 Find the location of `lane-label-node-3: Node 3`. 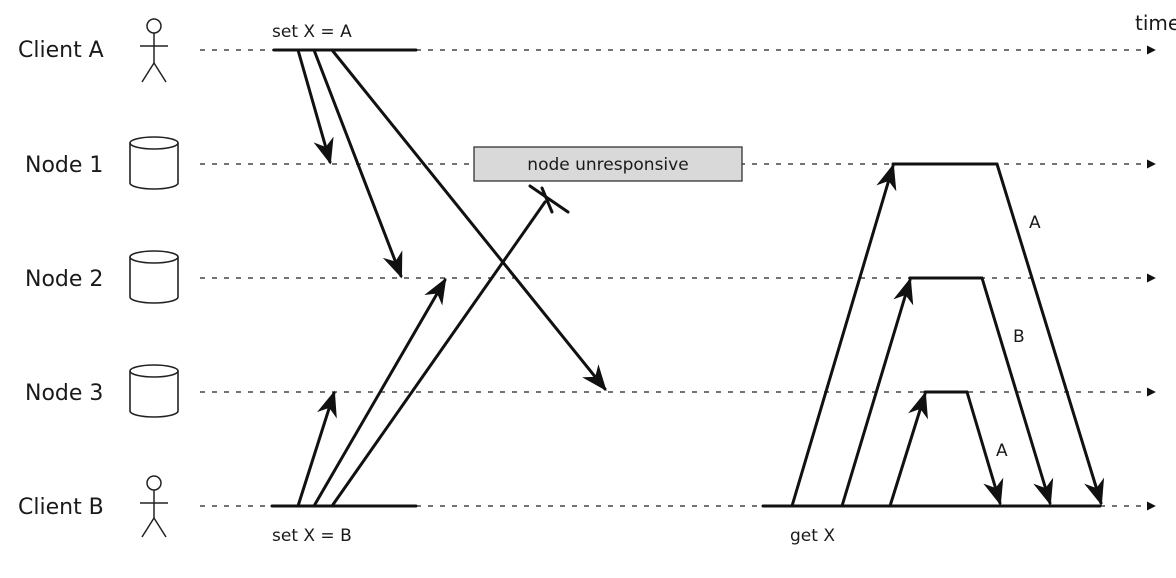

lane-label-node-3: Node 3 is located at coordinates (64, 393).